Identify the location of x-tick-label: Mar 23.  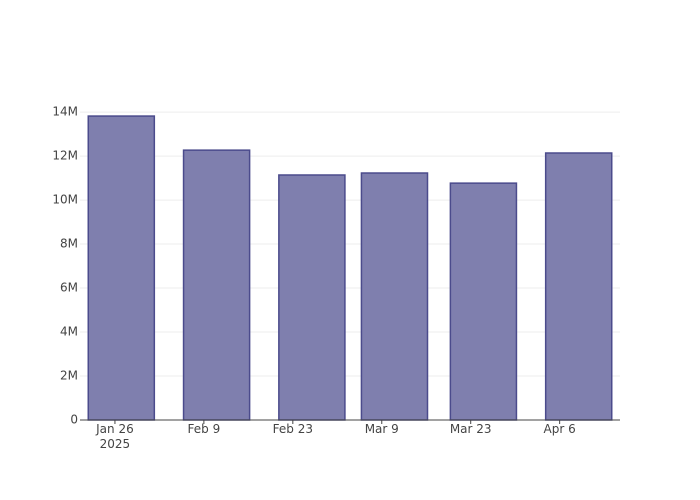
(470, 429).